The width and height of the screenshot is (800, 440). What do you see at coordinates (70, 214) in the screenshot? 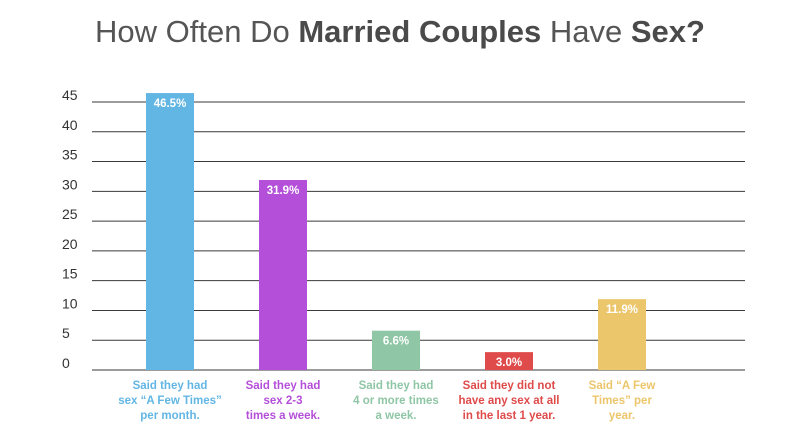
I see `y-tick-label: 25` at bounding box center [70, 214].